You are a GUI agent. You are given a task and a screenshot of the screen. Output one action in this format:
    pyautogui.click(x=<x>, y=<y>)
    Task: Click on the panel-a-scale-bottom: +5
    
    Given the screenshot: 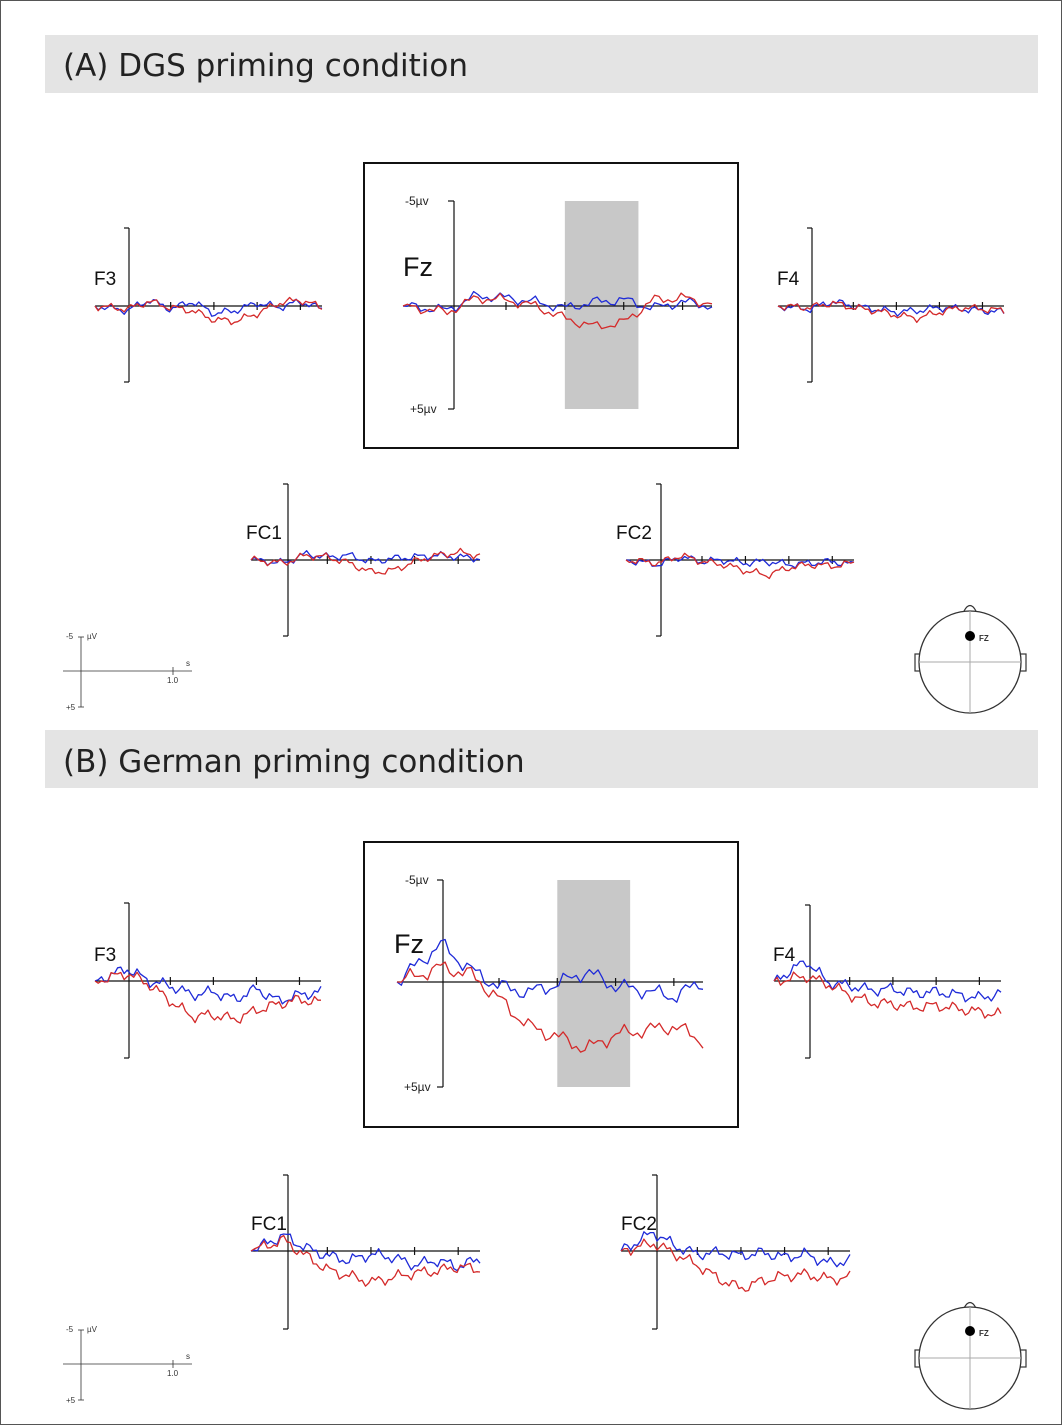 What is the action you would take?
    pyautogui.click(x=71, y=707)
    